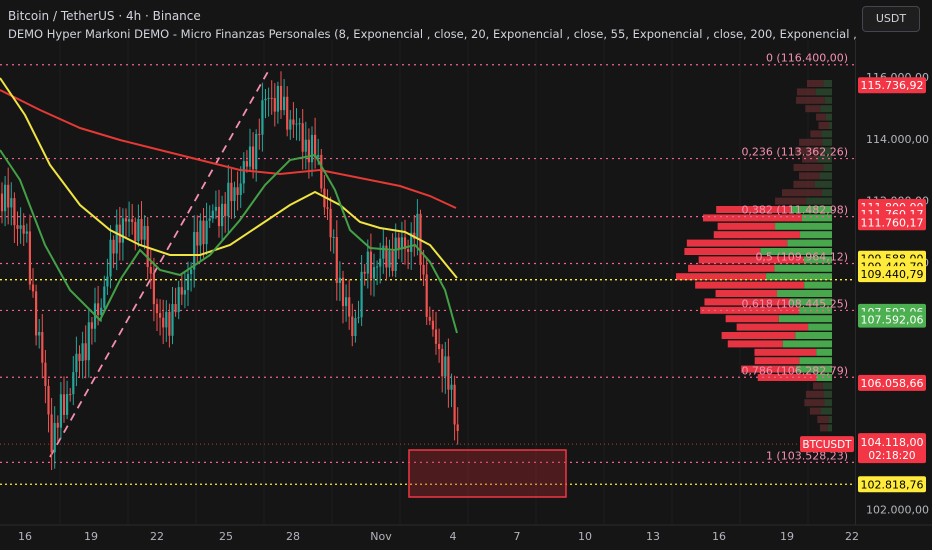  I want to click on ema-200-line, so click(228, 149).